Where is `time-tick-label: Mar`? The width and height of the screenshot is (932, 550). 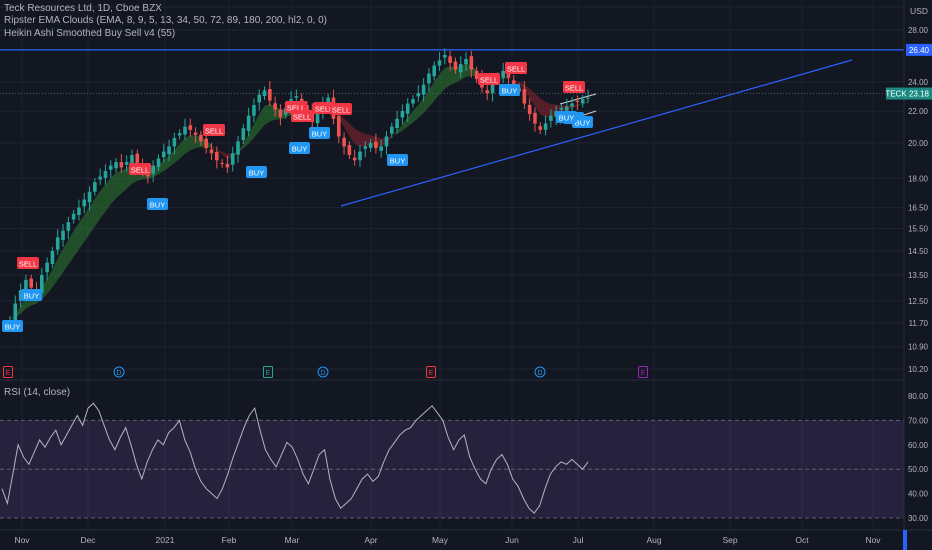 time-tick-label: Mar is located at coordinates (292, 540).